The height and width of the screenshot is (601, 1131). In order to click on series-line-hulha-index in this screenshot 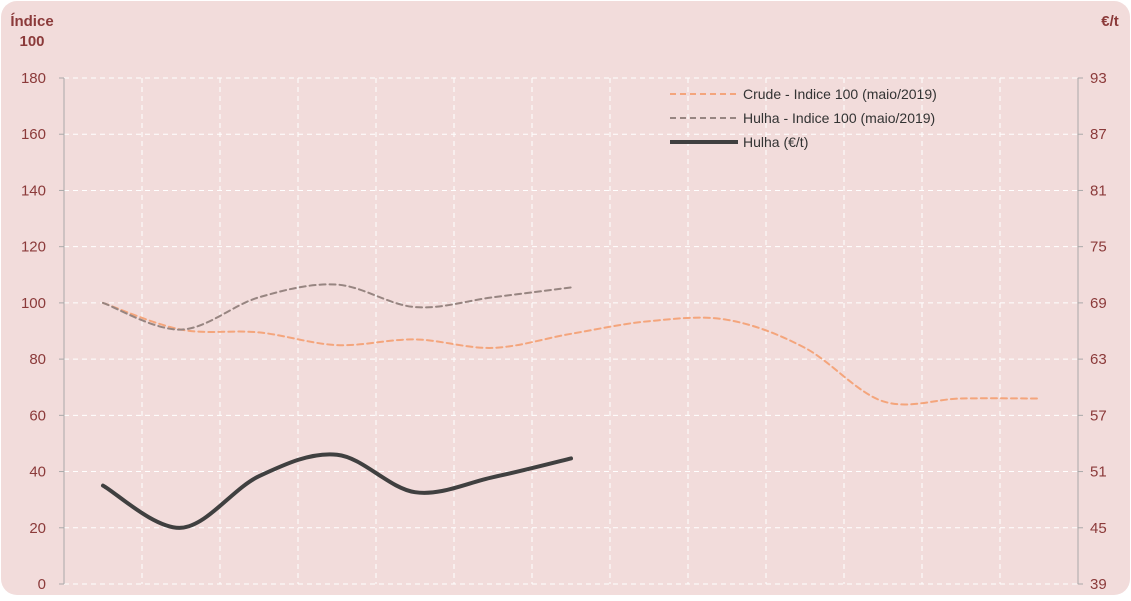, I will do `click(337, 307)`.